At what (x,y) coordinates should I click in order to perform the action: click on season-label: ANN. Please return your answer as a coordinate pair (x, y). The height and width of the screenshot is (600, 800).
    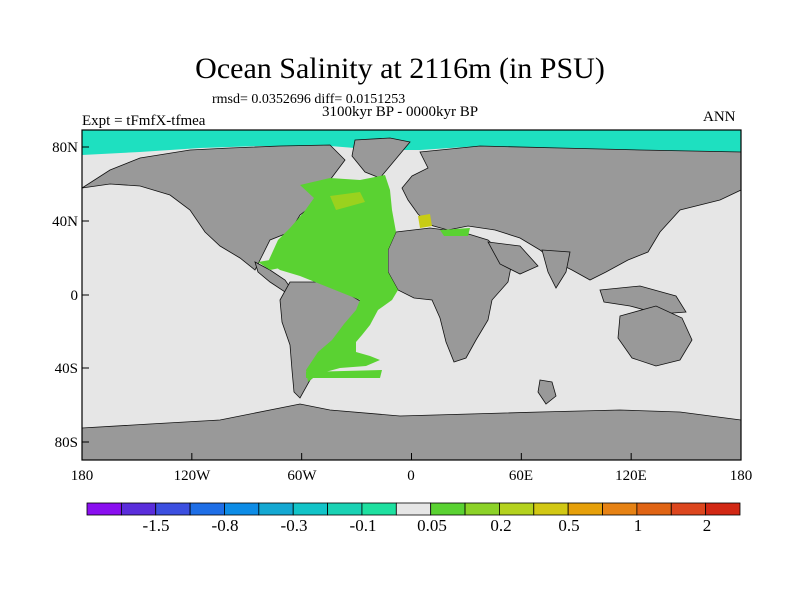
    Looking at the image, I should click on (719, 117).